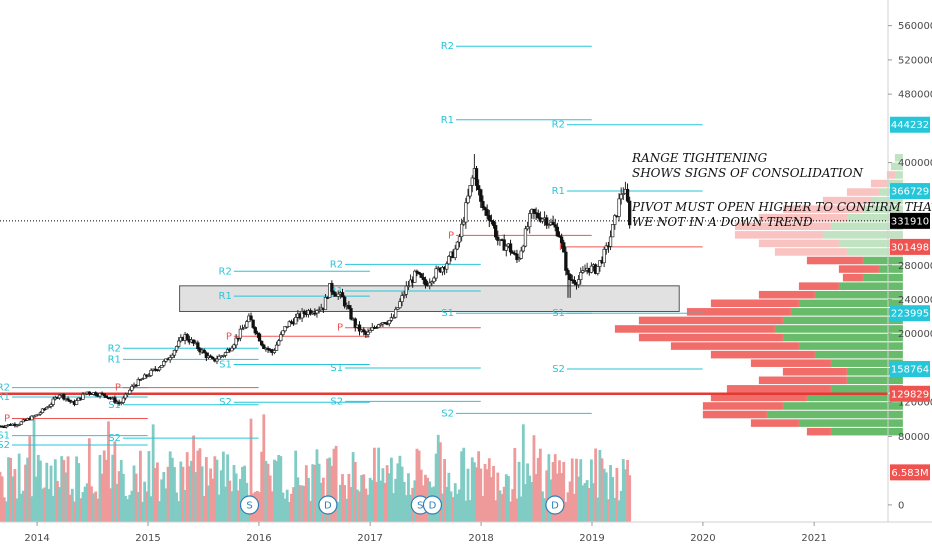 The width and height of the screenshot is (932, 550). Describe the element at coordinates (915, 26) in the screenshot. I see `y-tick-label: 560000` at that location.